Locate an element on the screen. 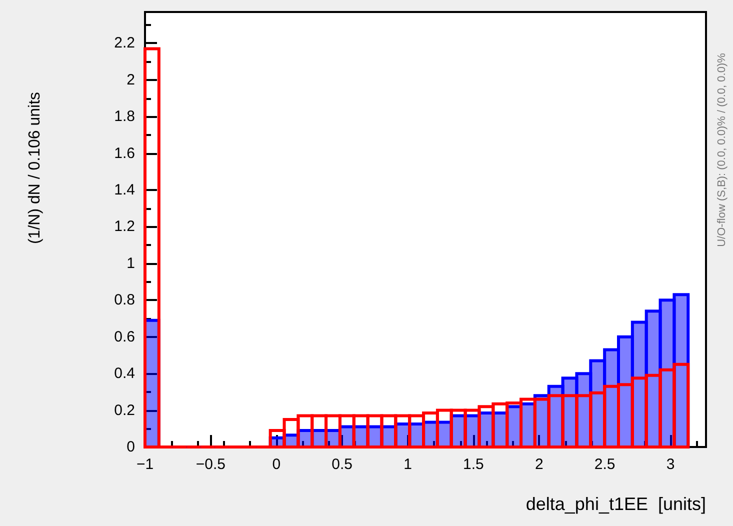 This screenshot has height=526, width=733. y-tick-label: 0.2 is located at coordinates (124, 410).